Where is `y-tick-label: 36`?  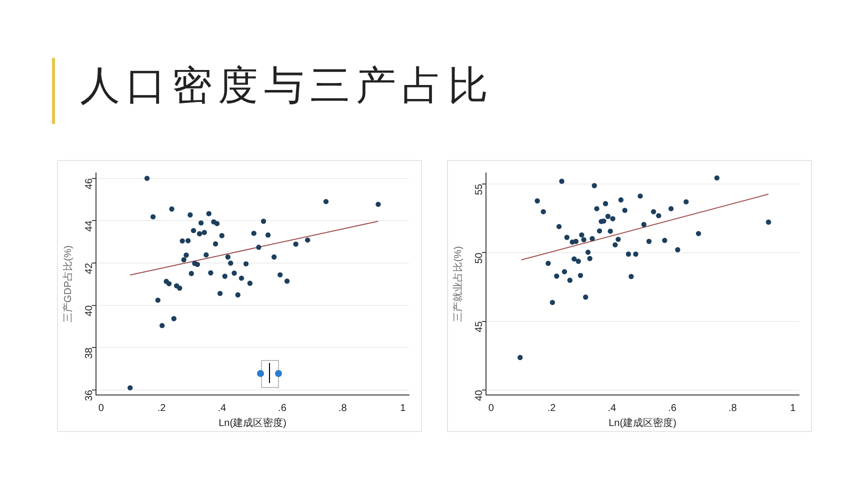
y-tick-label: 36 is located at coordinates (89, 395).